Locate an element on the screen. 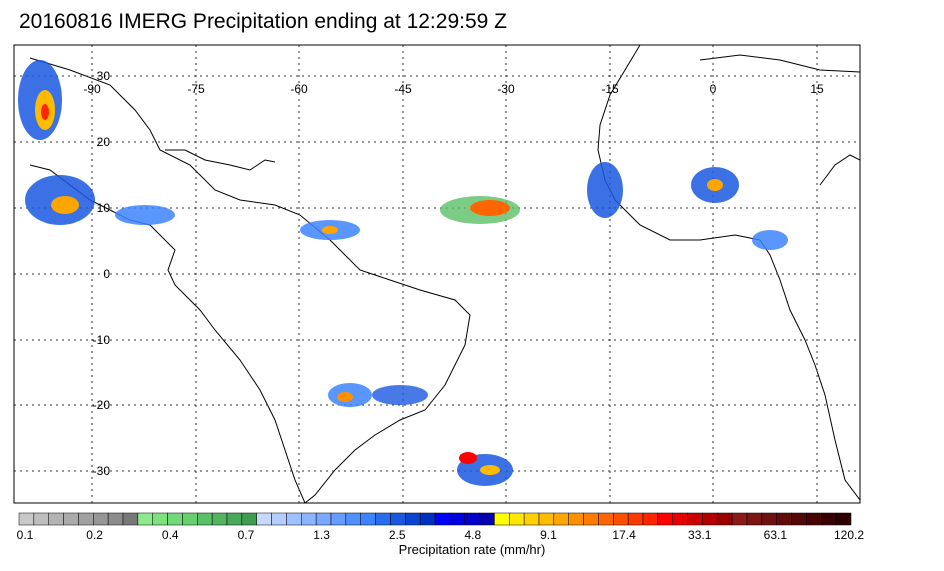  colorbar-tick-label: 33.1 is located at coordinates (700, 535).